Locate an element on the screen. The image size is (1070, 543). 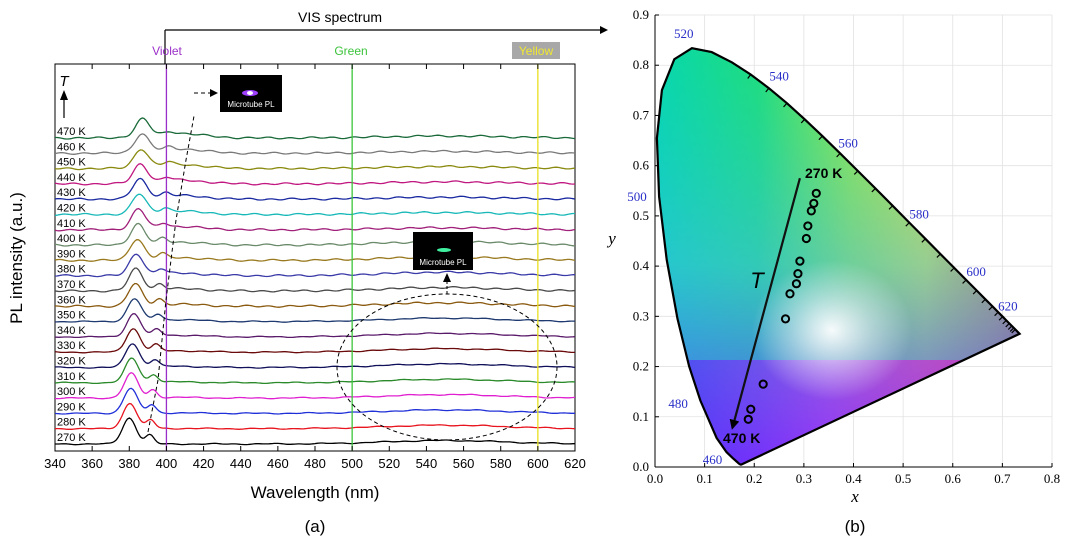
x-tick-label: 380 is located at coordinates (129, 463).